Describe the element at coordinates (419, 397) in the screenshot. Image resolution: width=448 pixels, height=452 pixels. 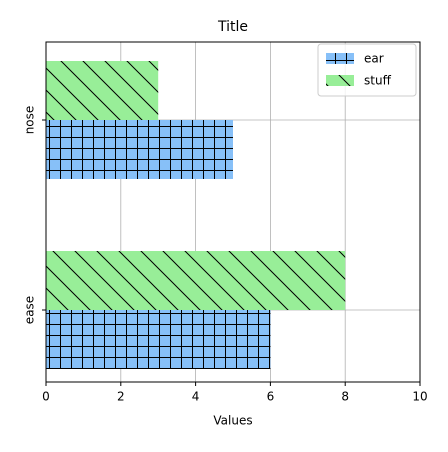
I see `x-tick-label: 10` at that location.